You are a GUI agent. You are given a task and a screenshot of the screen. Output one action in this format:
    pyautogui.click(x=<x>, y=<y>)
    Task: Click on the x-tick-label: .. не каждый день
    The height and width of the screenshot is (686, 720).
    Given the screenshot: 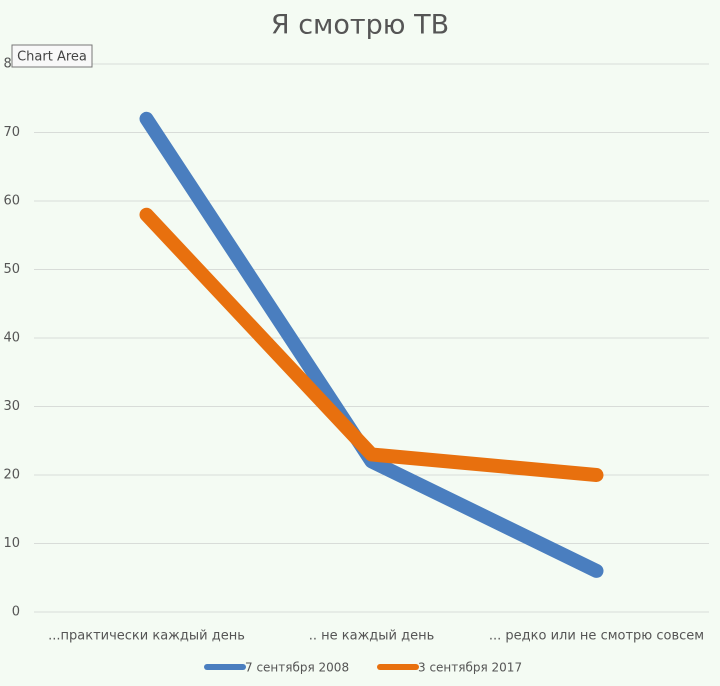 What is the action you would take?
    pyautogui.click(x=372, y=636)
    